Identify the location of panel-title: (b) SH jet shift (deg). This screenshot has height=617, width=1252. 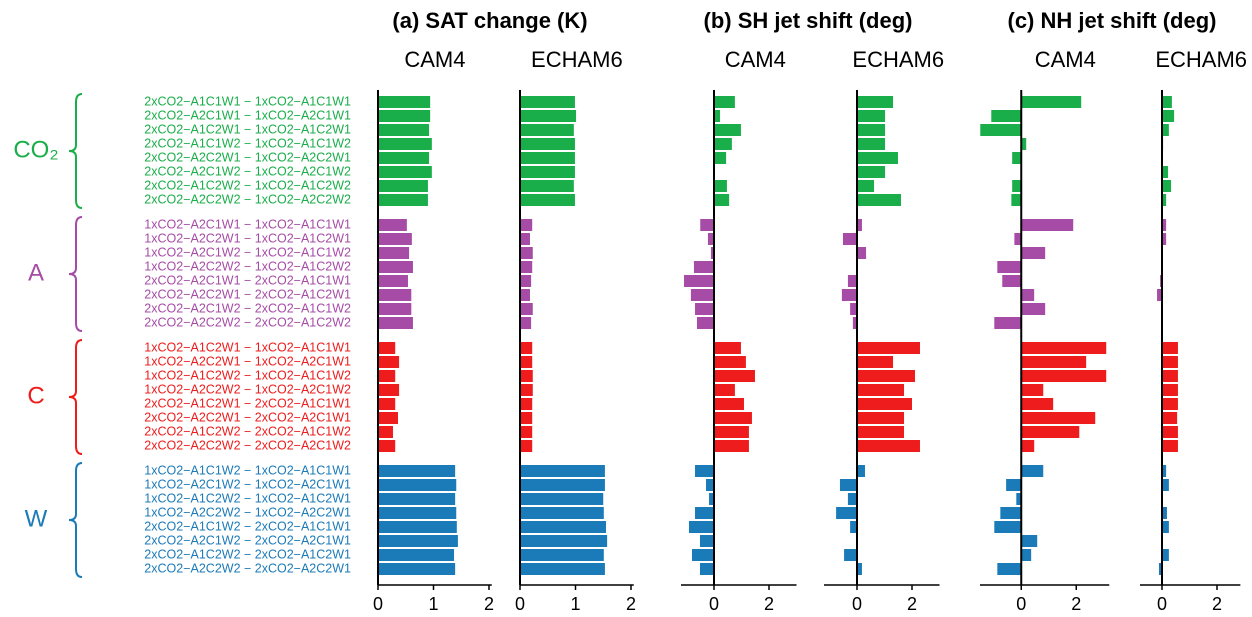
(808, 20).